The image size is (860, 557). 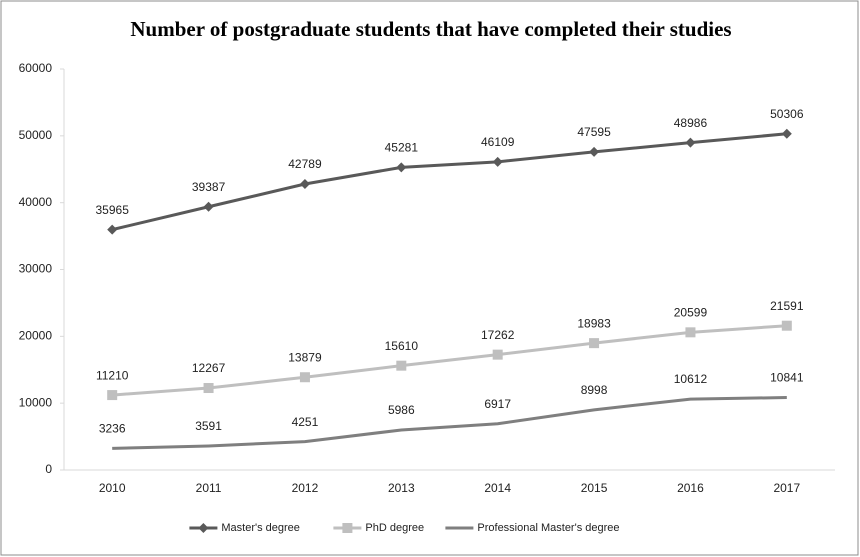 I want to click on x-tick-label: 2012, so click(x=305, y=488).